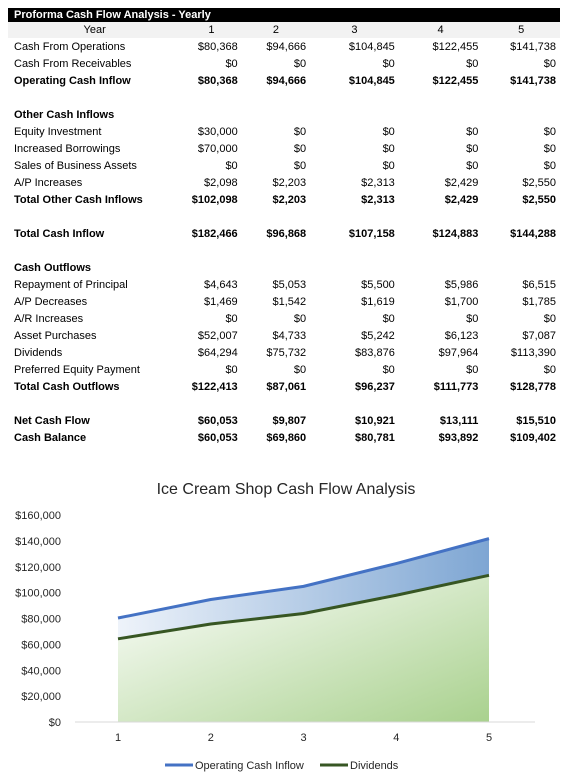 Image resolution: width=572 pixels, height=780 pixels. I want to click on row-value: $30,000, so click(217, 131).